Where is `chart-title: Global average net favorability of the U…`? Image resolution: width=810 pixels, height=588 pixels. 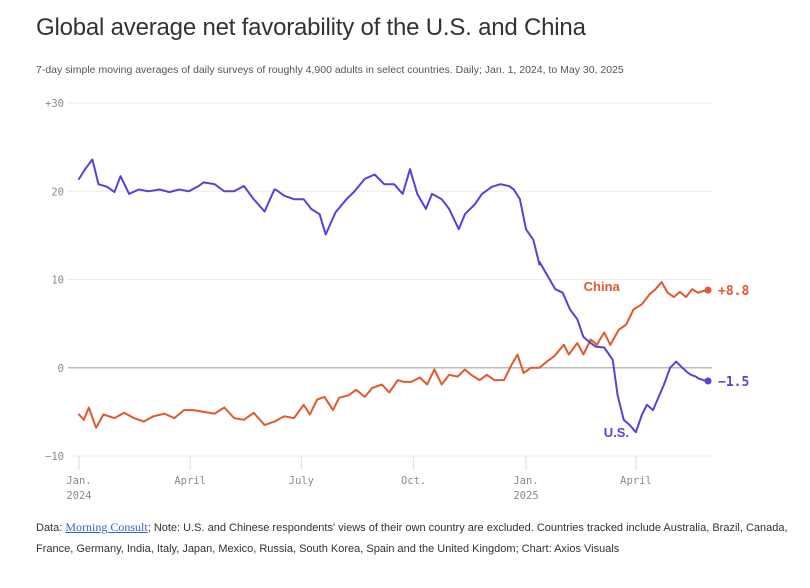
chart-title: Global average net favorability of the U… is located at coordinates (311, 27).